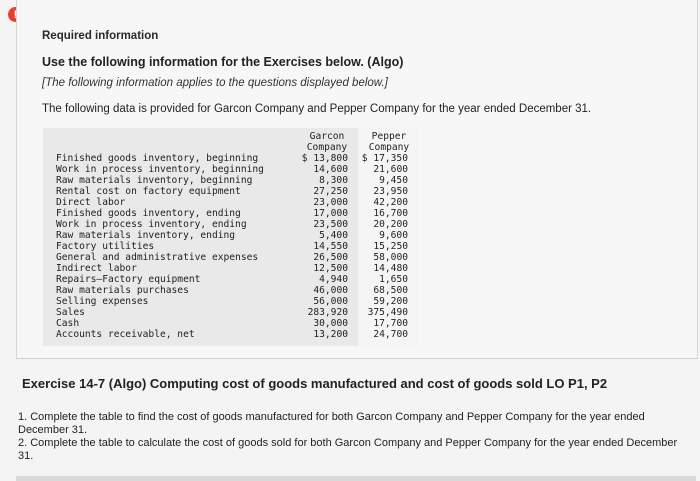 This screenshot has height=481, width=700. I want to click on pepper-value: 21,600, so click(390, 169).